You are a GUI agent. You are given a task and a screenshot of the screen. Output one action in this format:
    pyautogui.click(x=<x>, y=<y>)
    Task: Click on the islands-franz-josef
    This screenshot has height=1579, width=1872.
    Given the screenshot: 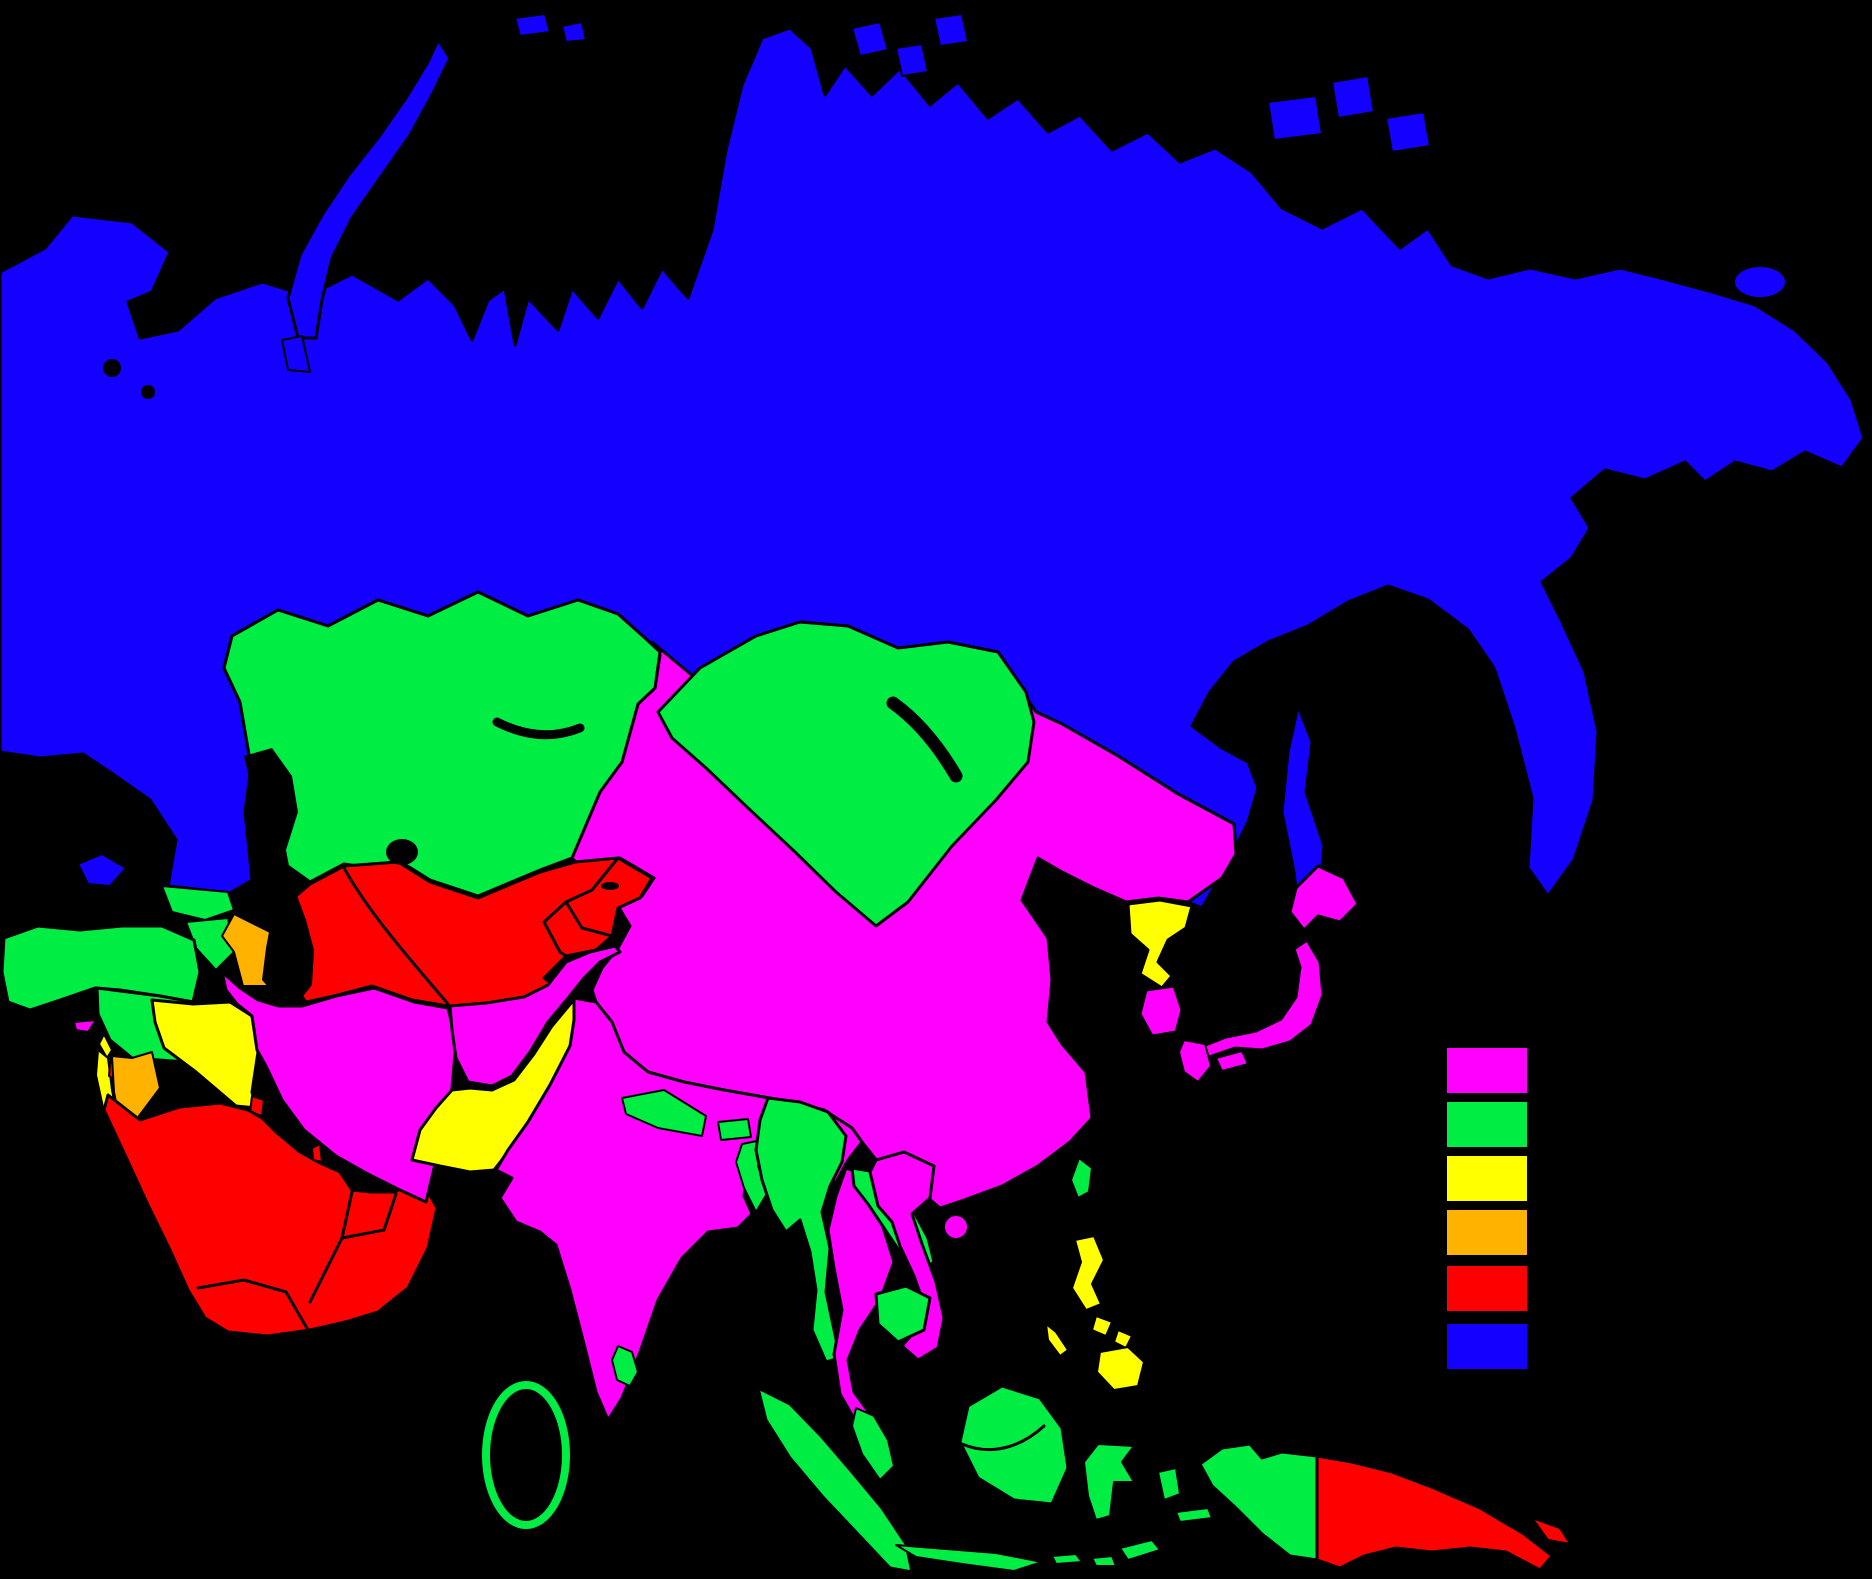 What is the action you would take?
    pyautogui.click(x=550, y=28)
    